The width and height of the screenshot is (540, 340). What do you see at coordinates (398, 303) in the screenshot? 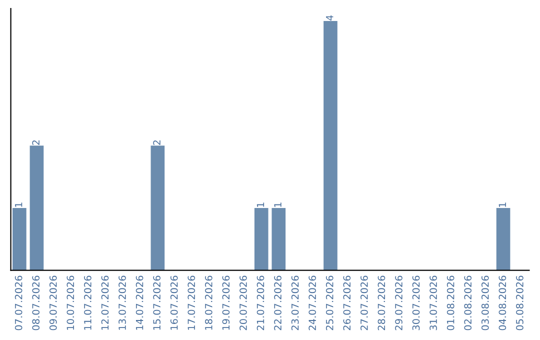
I see `x-tick-label: 29.07.2026` at bounding box center [398, 303].